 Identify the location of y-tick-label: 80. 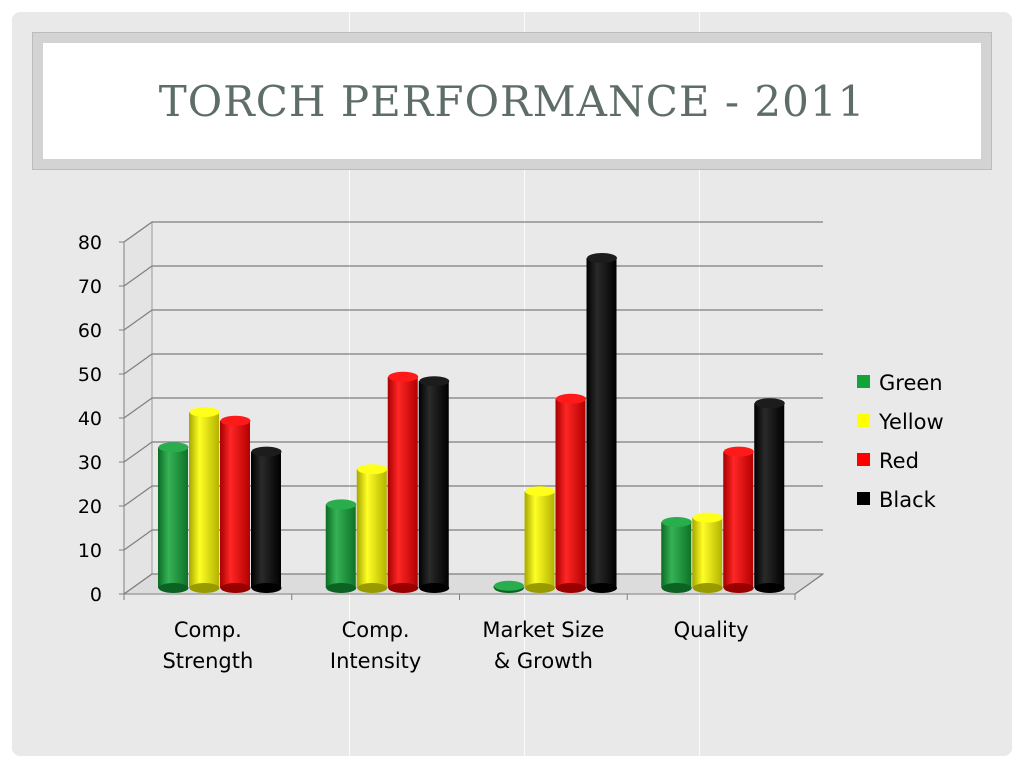
(90, 243).